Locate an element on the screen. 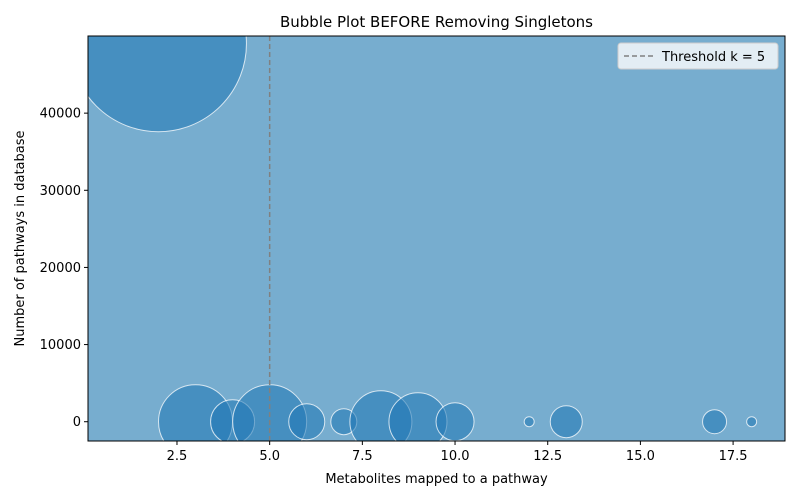 The image size is (800, 500). y-tick-label: 10000 is located at coordinates (60, 345).